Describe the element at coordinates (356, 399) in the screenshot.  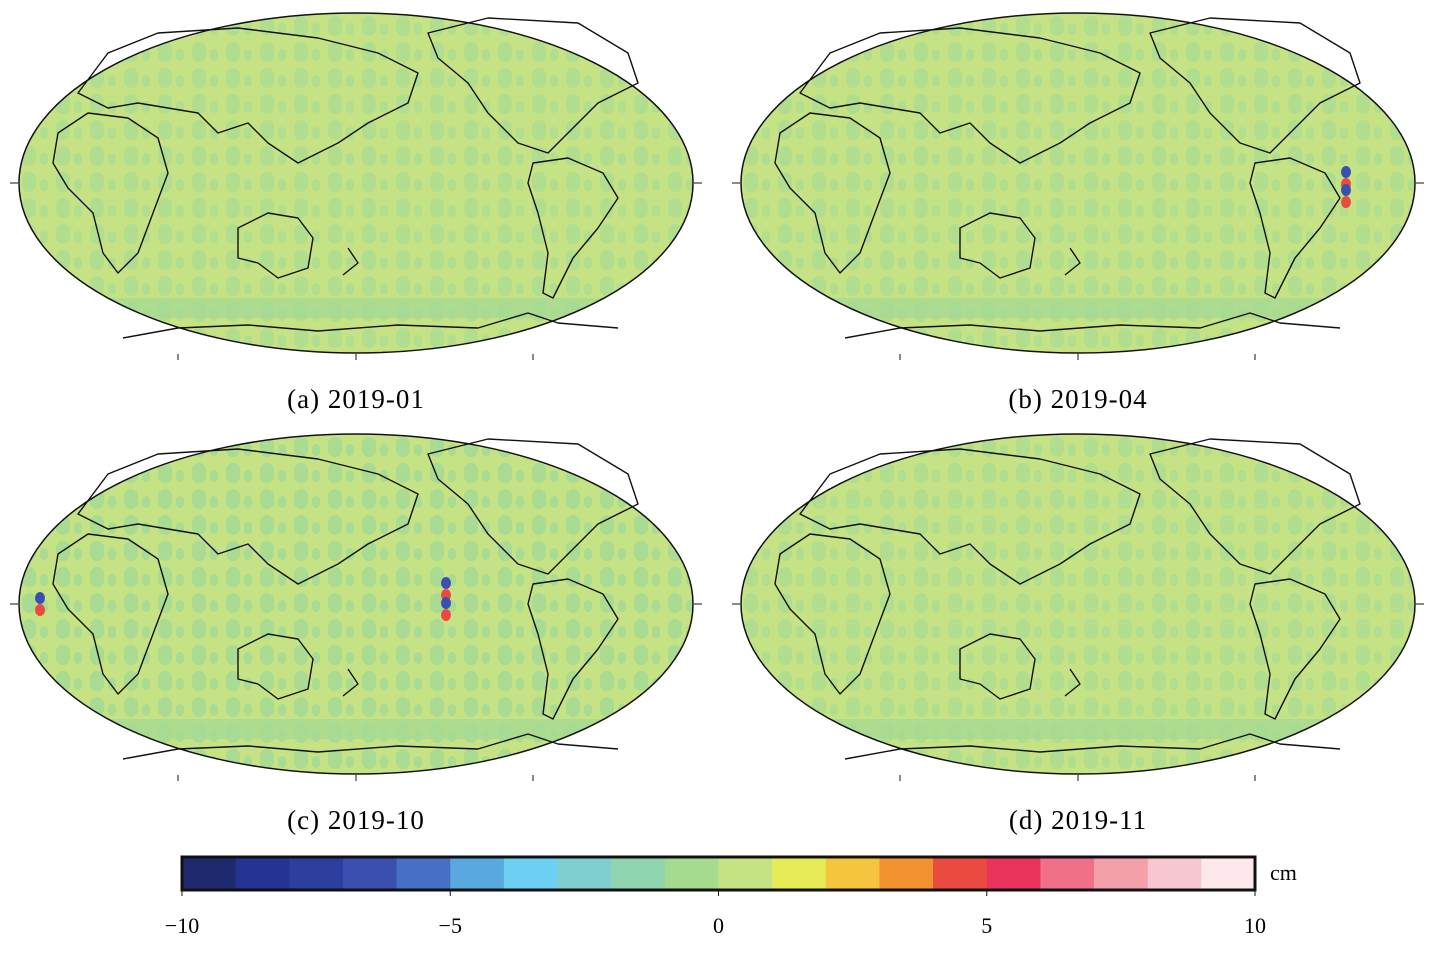
I see `panel-caption: (a) 2019-01` at that location.